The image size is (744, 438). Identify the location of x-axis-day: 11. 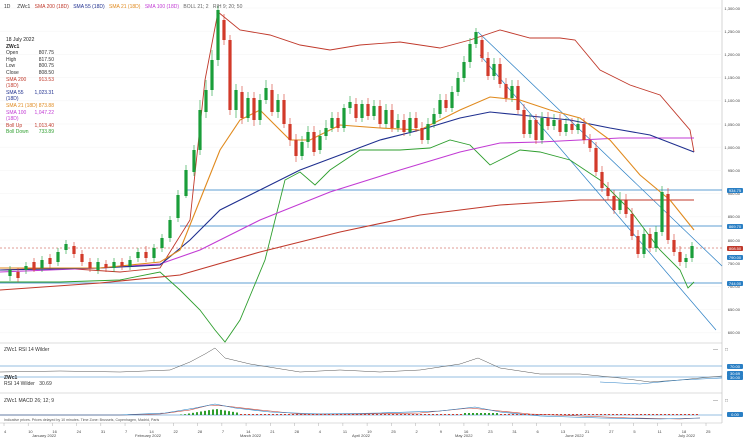
(345, 431).